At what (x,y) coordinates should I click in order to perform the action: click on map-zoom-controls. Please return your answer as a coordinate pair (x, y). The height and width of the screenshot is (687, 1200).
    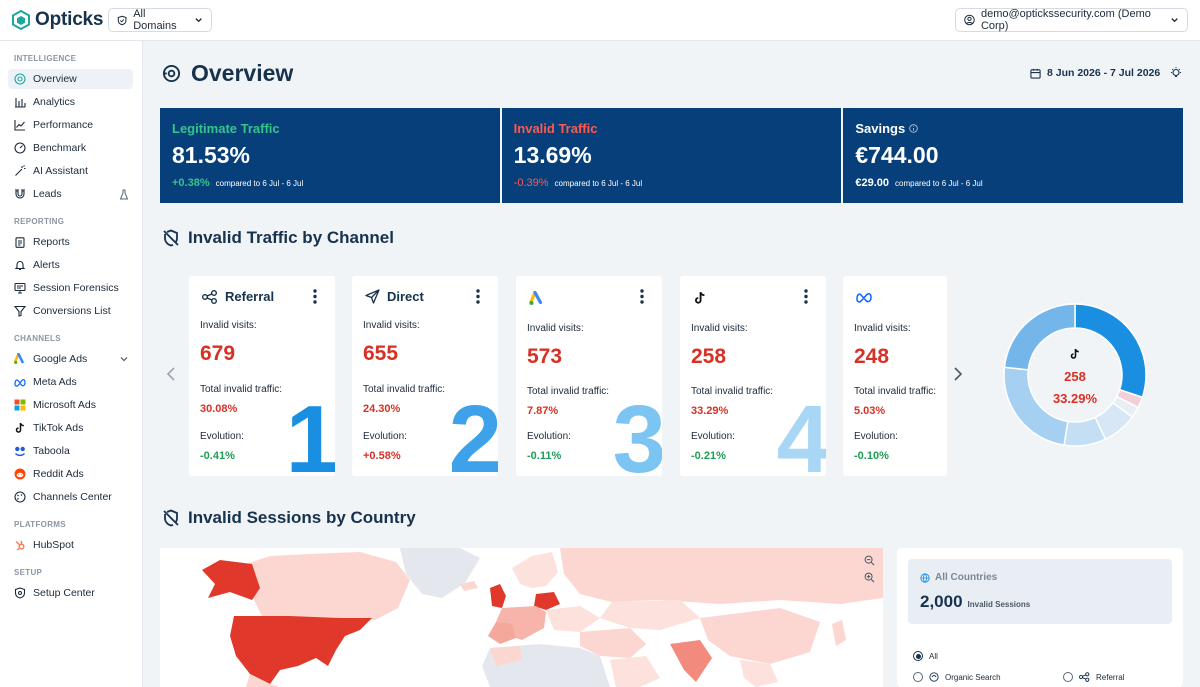
    Looking at the image, I should click on (869, 569).